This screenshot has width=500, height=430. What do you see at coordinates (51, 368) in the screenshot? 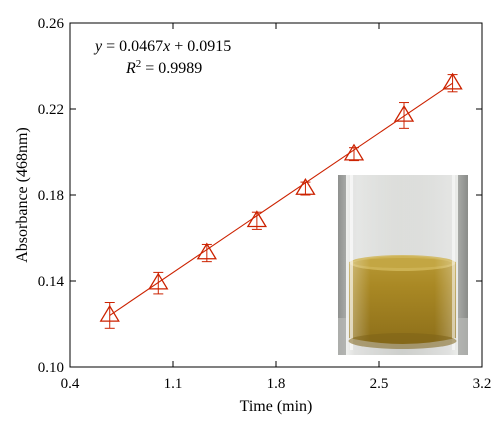
I see `y-tick-label: 0.10` at bounding box center [51, 368].